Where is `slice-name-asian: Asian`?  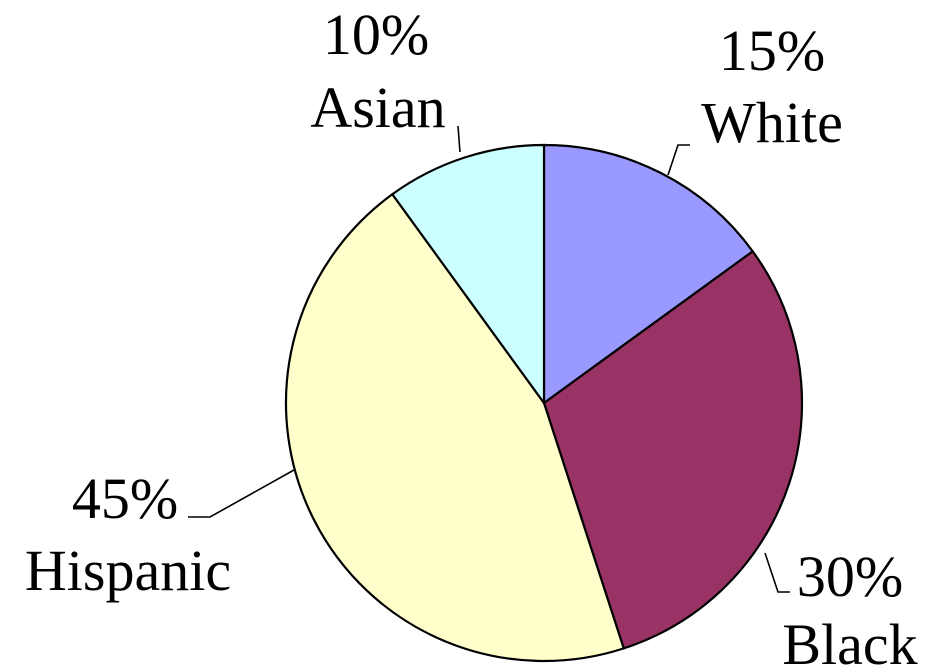
slice-name-asian: Asian is located at coordinates (377, 107).